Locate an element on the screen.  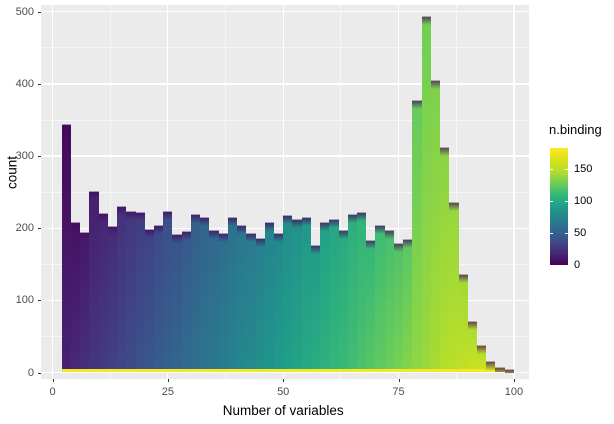
legend-tick-label: 50 is located at coordinates (580, 232).